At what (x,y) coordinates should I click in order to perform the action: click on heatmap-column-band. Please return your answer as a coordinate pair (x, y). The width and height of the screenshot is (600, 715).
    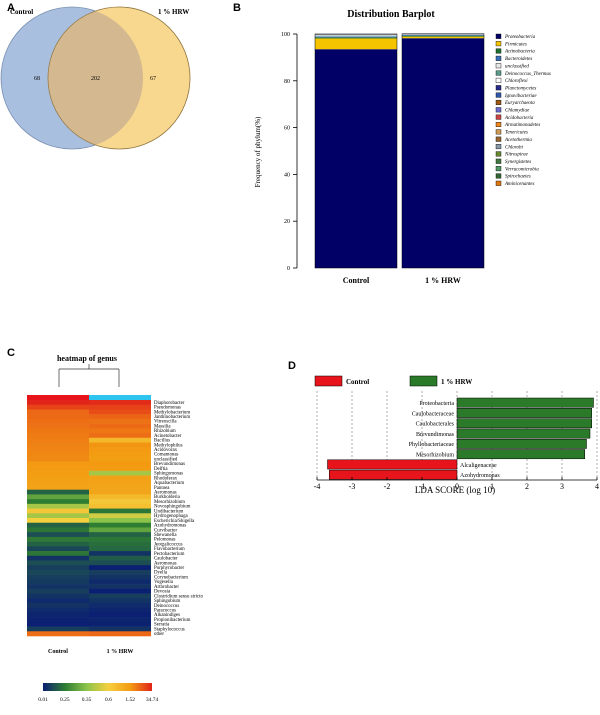
    Looking at the image, I should click on (89, 397).